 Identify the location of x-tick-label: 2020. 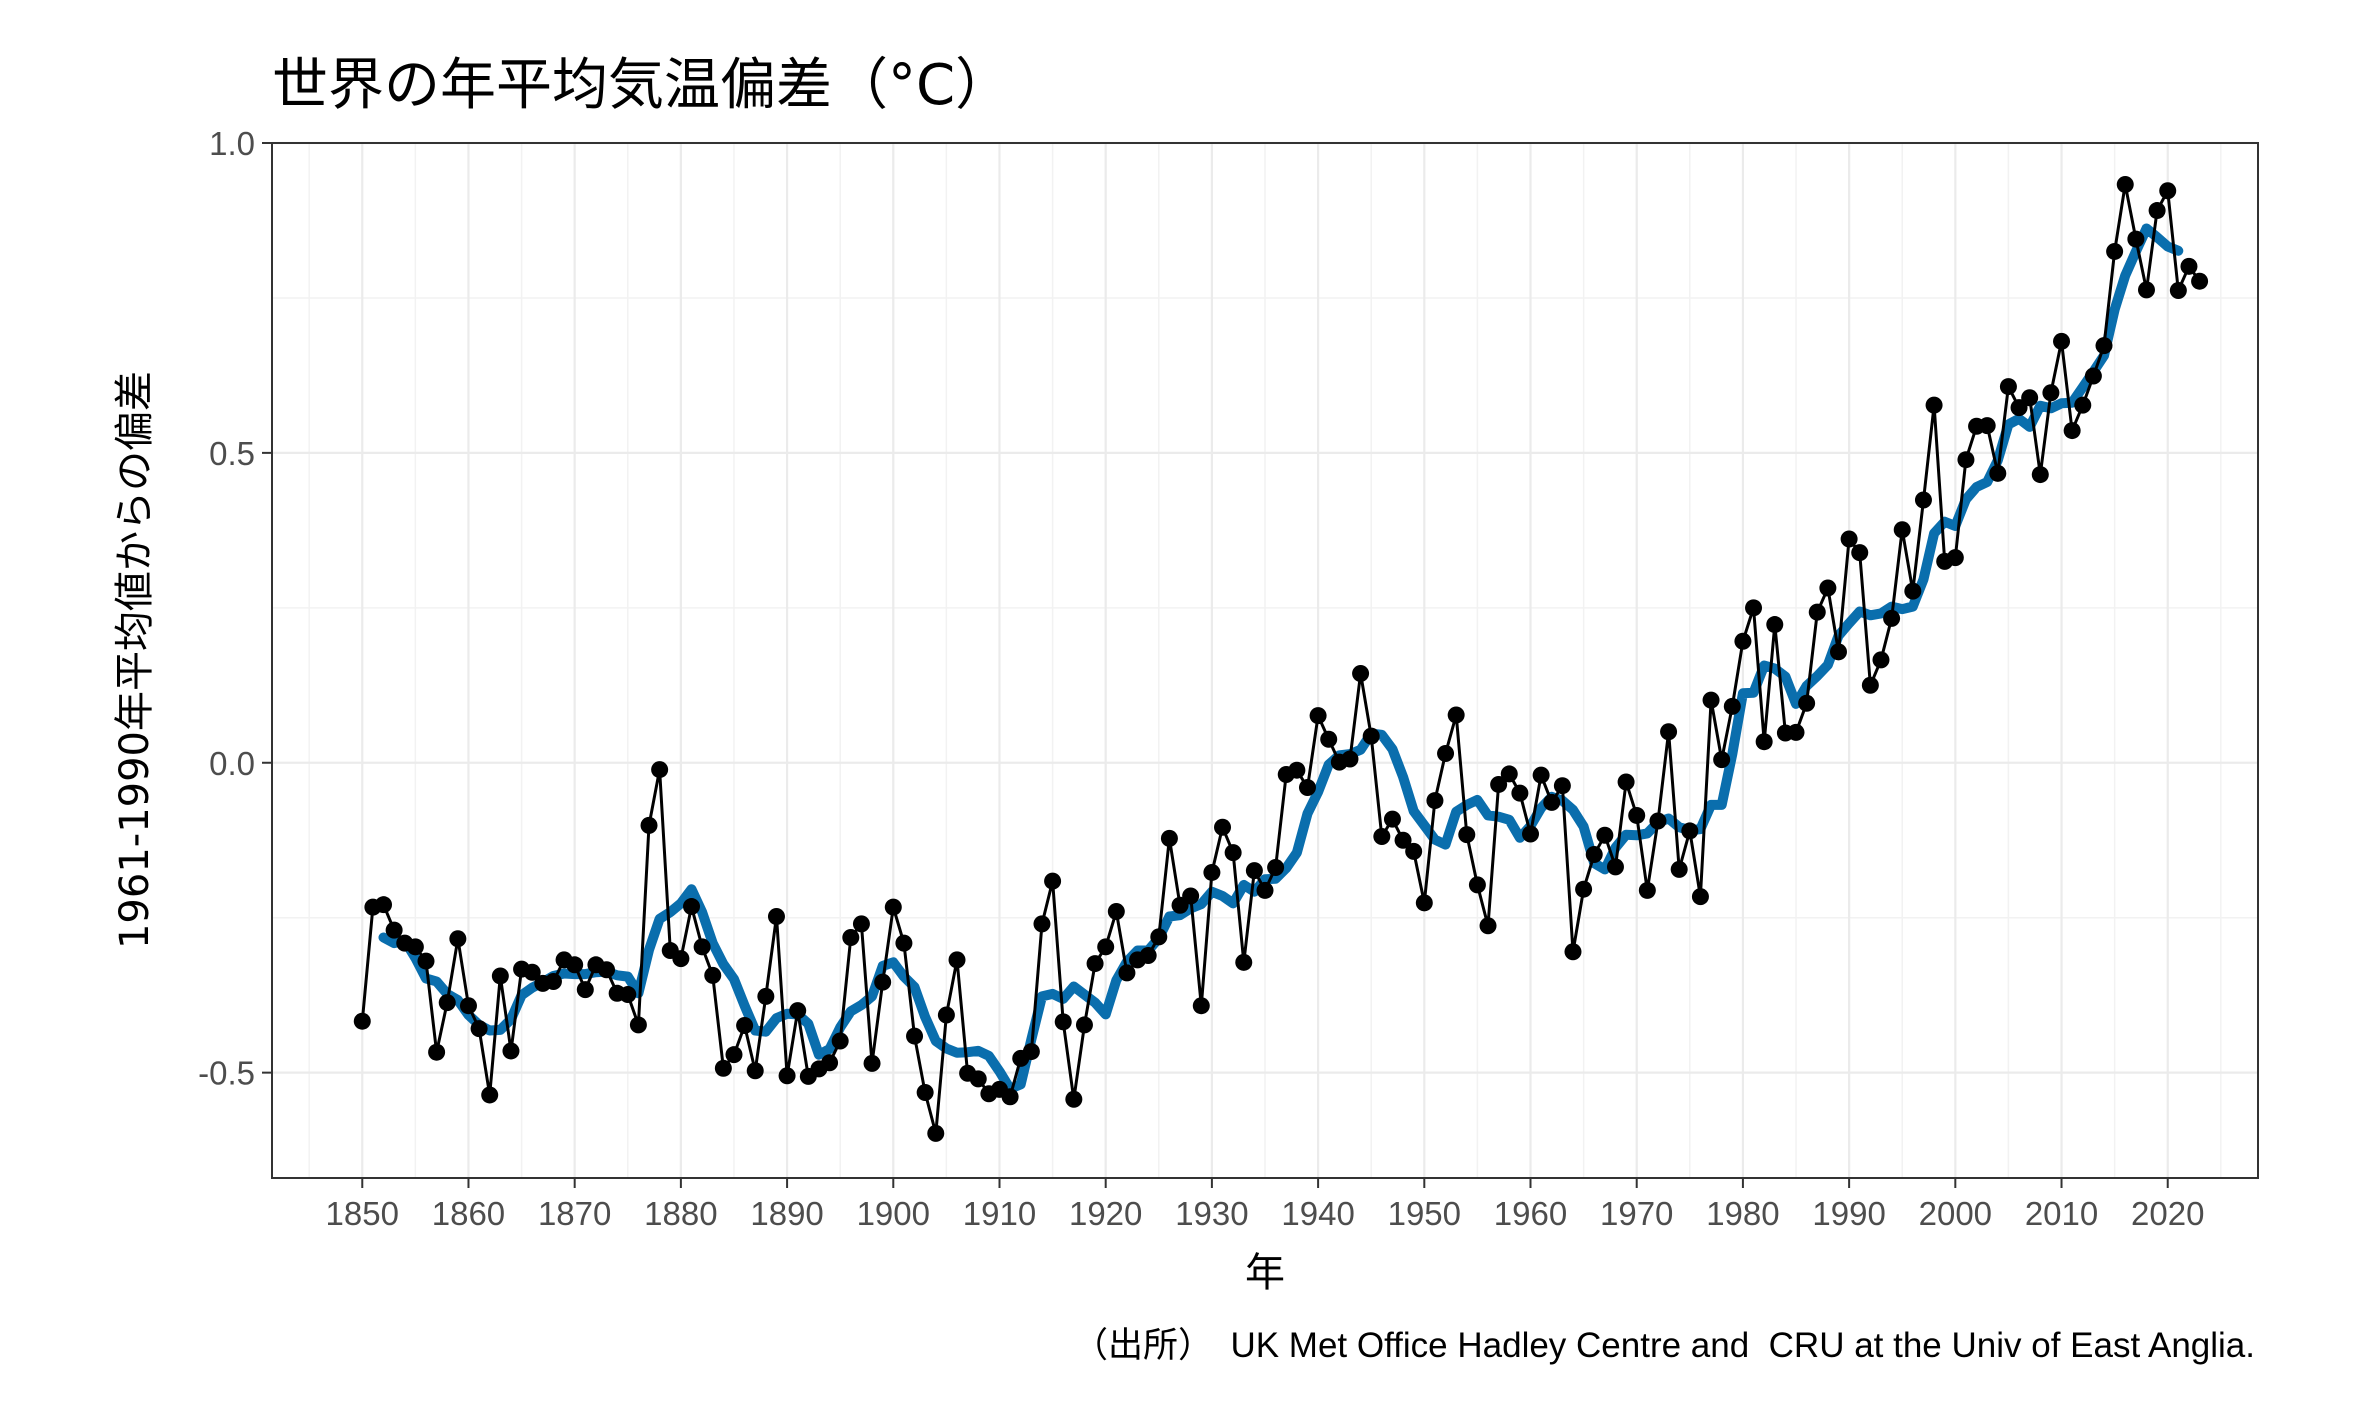
(2167, 1213).